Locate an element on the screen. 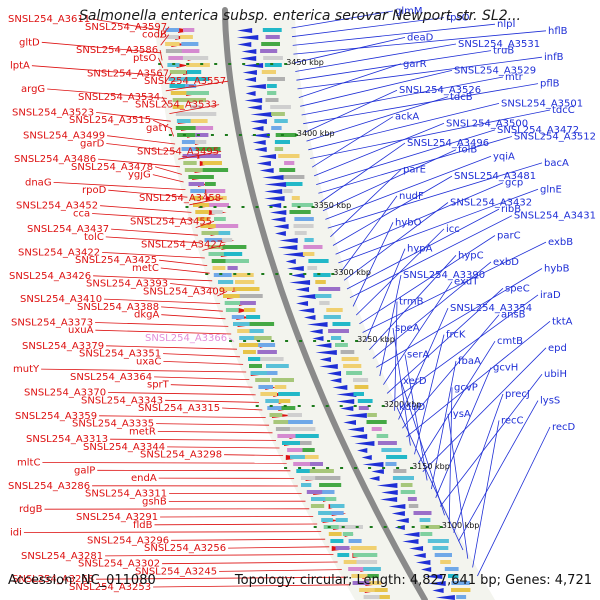 The width and height of the screenshot is (600, 600). right-gene-label: iraD is located at coordinates (550, 295).